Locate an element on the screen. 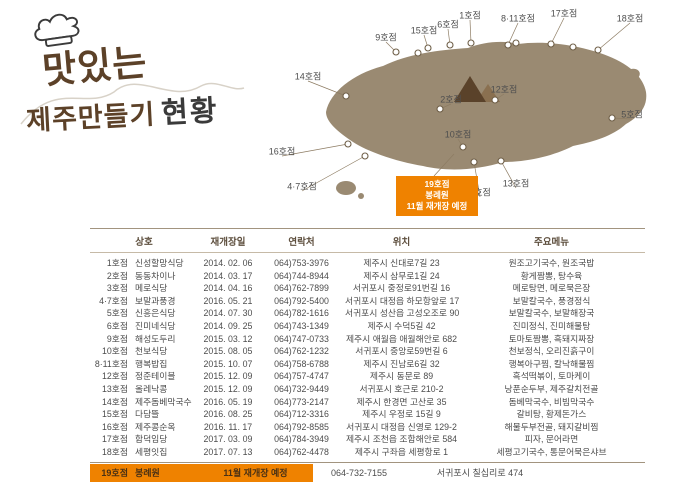 The width and height of the screenshot is (700, 495). reopen-date: 2015. 10. 07 is located at coordinates (228, 363).